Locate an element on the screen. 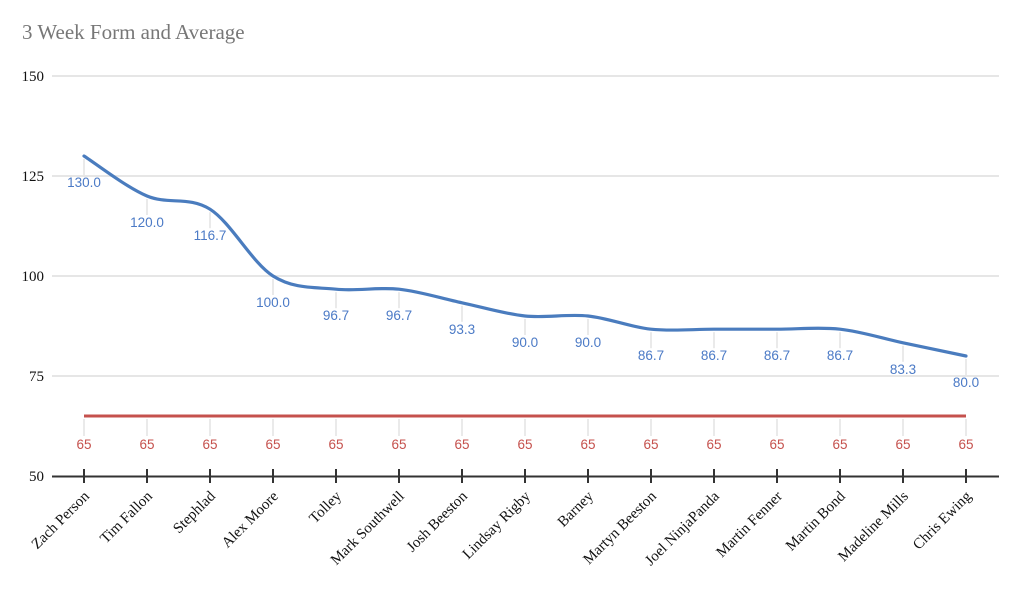  x-axis is located at coordinates (525, 476).